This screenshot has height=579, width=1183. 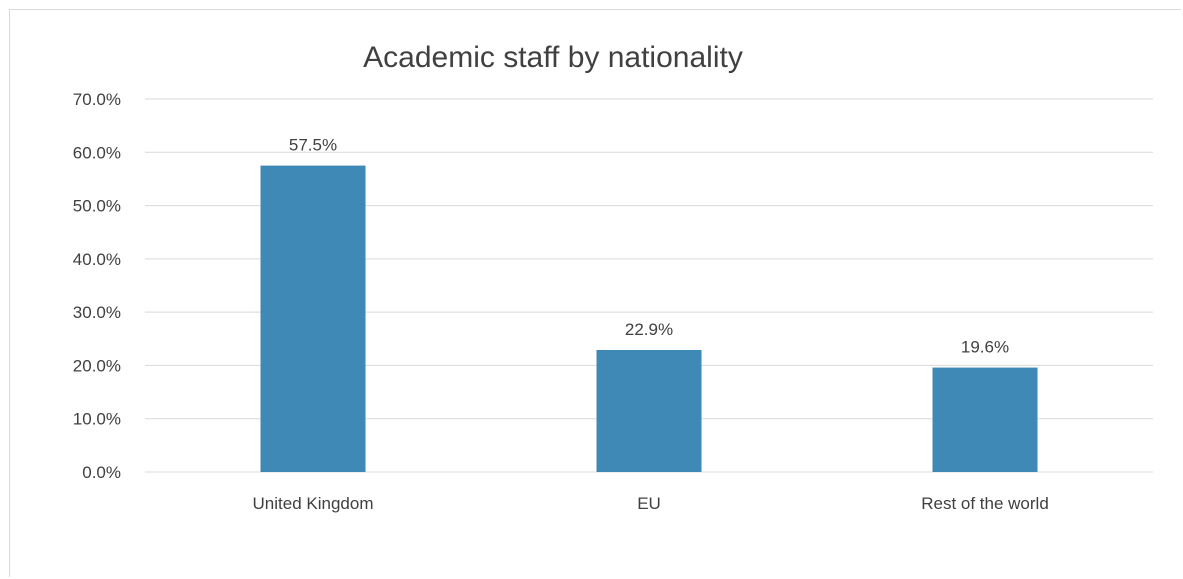 I want to click on y-tick-label: 60.0%, so click(x=97, y=152).